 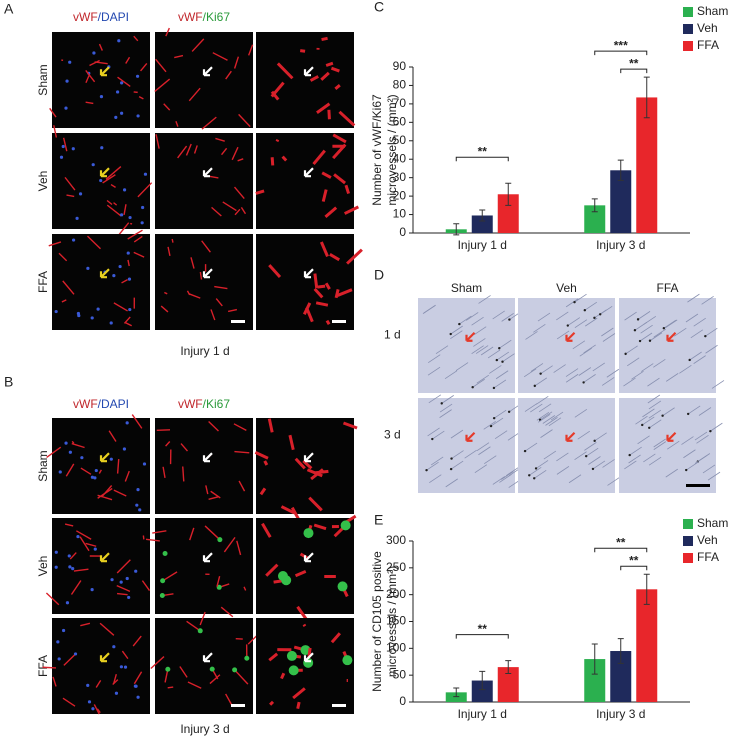 What do you see at coordinates (566, 288) in the screenshot?
I see `column-header: Veh` at bounding box center [566, 288].